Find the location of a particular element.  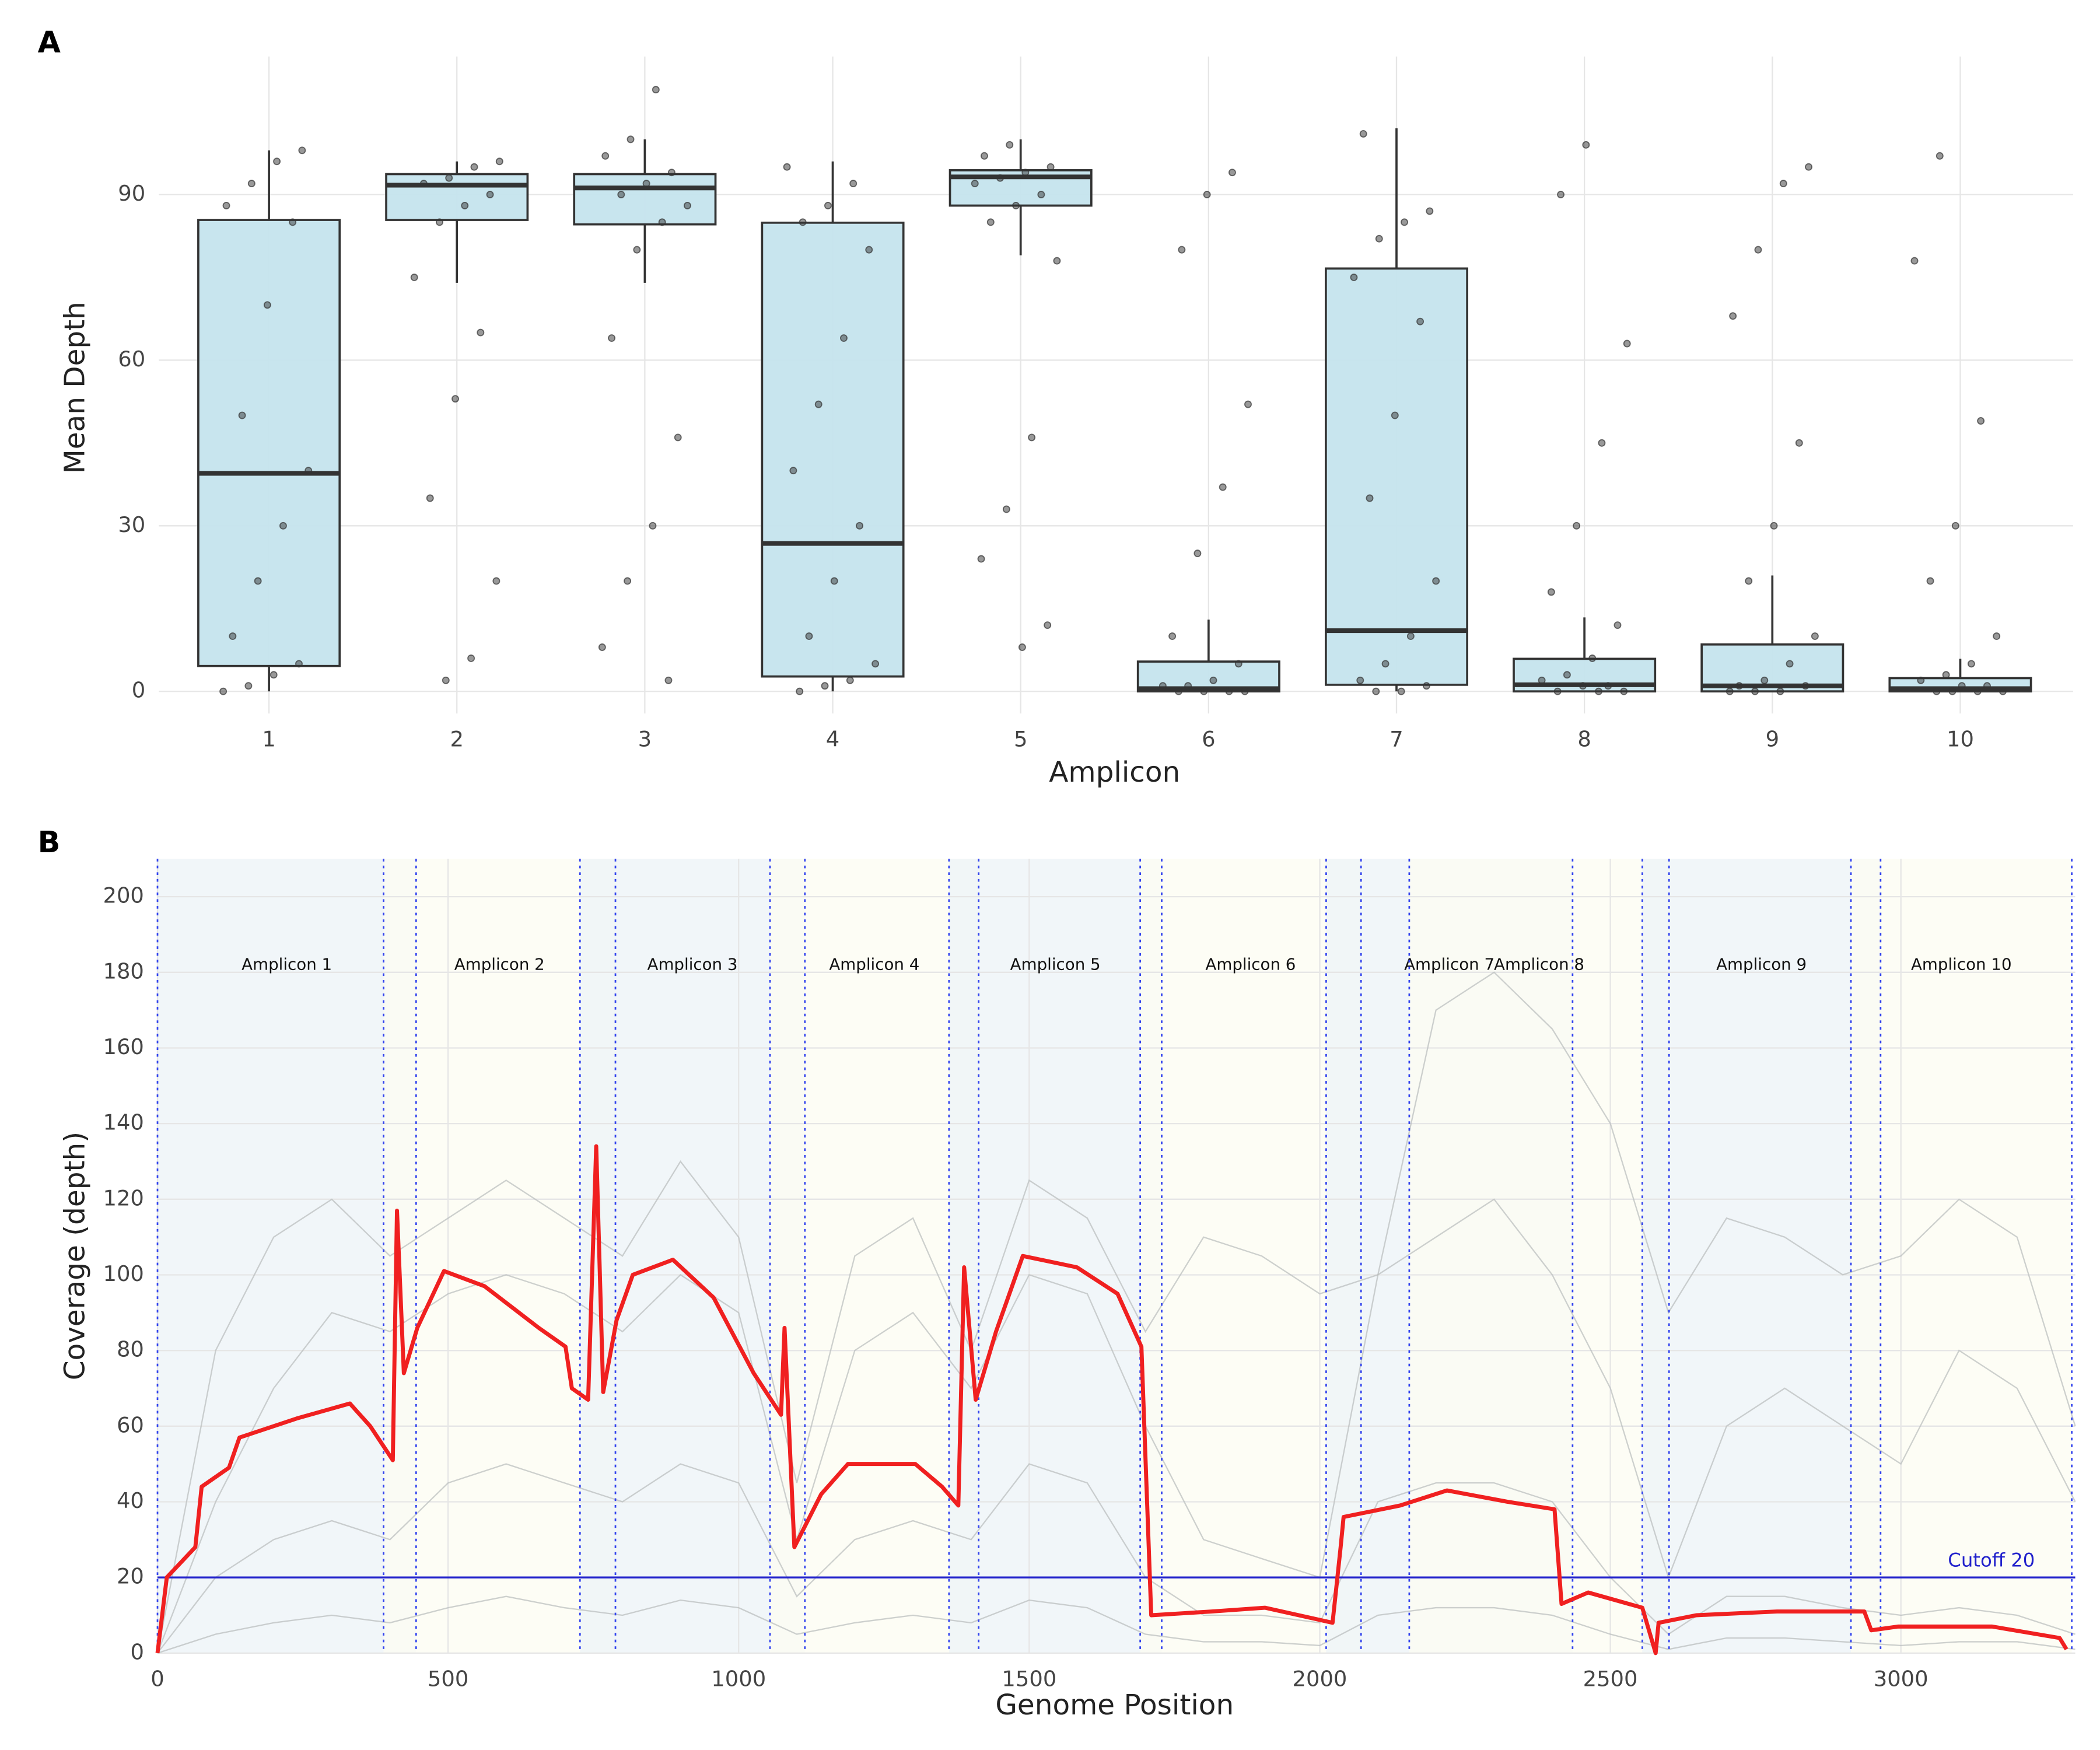

y-tick-label: 180 is located at coordinates (123, 971).